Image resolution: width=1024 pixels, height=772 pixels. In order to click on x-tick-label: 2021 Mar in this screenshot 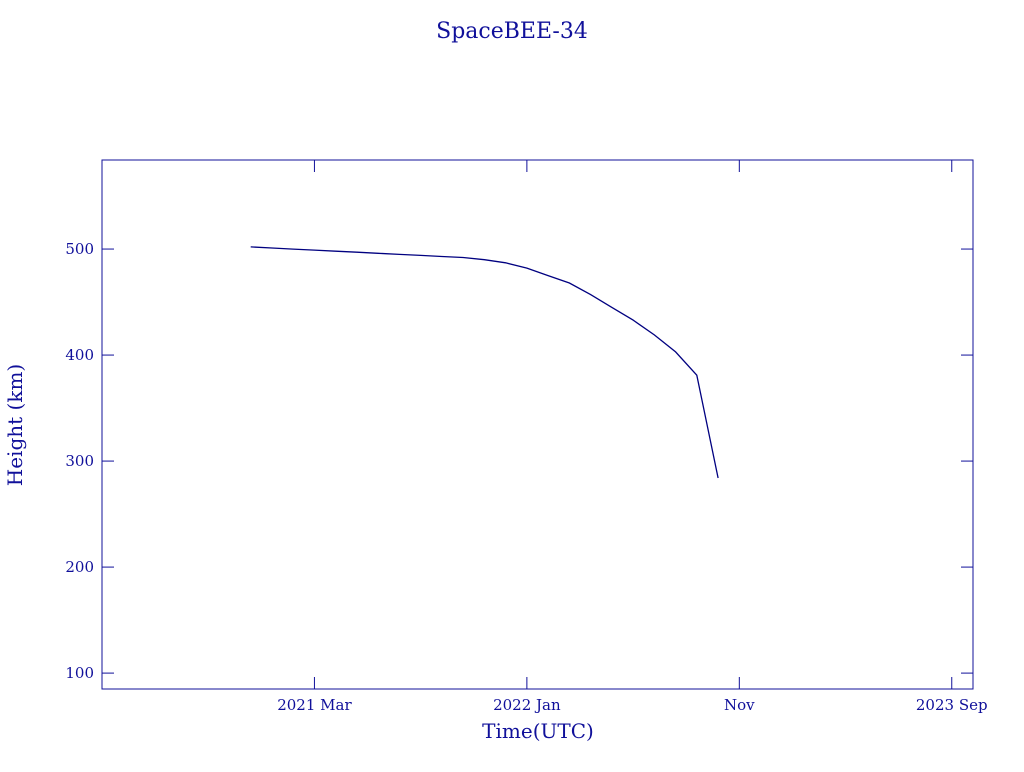, I will do `click(314, 705)`.